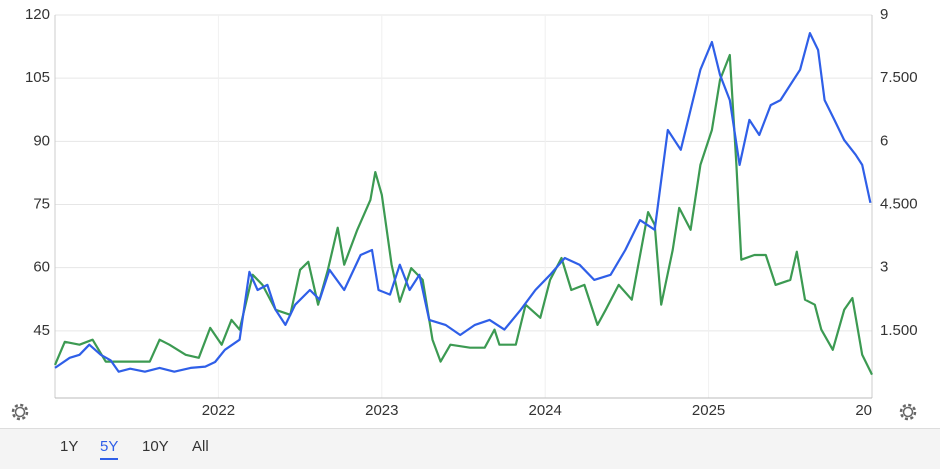  Describe the element at coordinates (155, 446) in the screenshot. I see `range-button: 10Y` at that location.